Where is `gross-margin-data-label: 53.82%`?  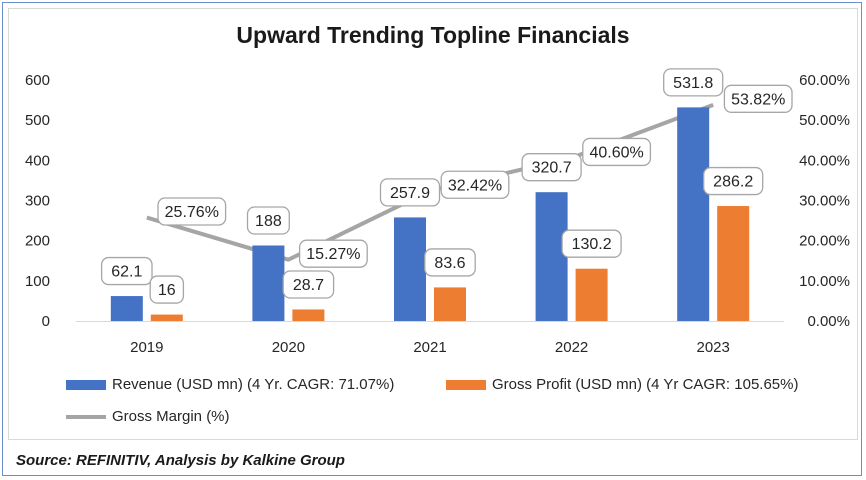 gross-margin-data-label: 53.82% is located at coordinates (758, 99).